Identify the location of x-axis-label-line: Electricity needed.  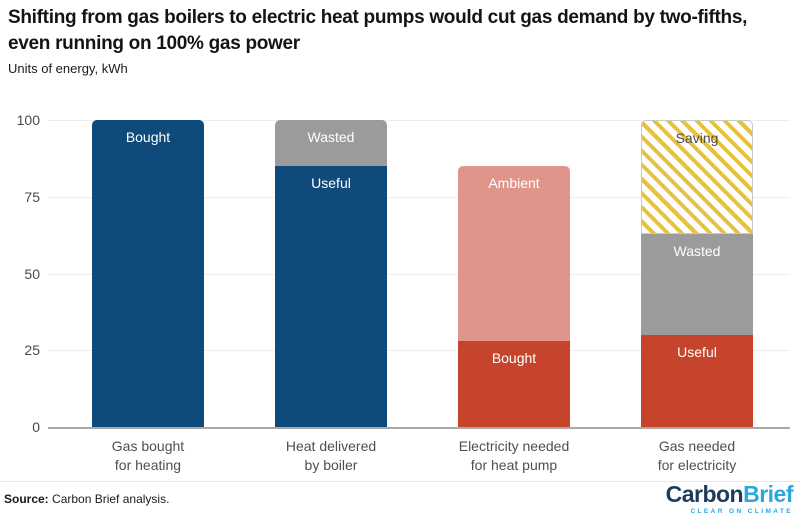
(514, 446).